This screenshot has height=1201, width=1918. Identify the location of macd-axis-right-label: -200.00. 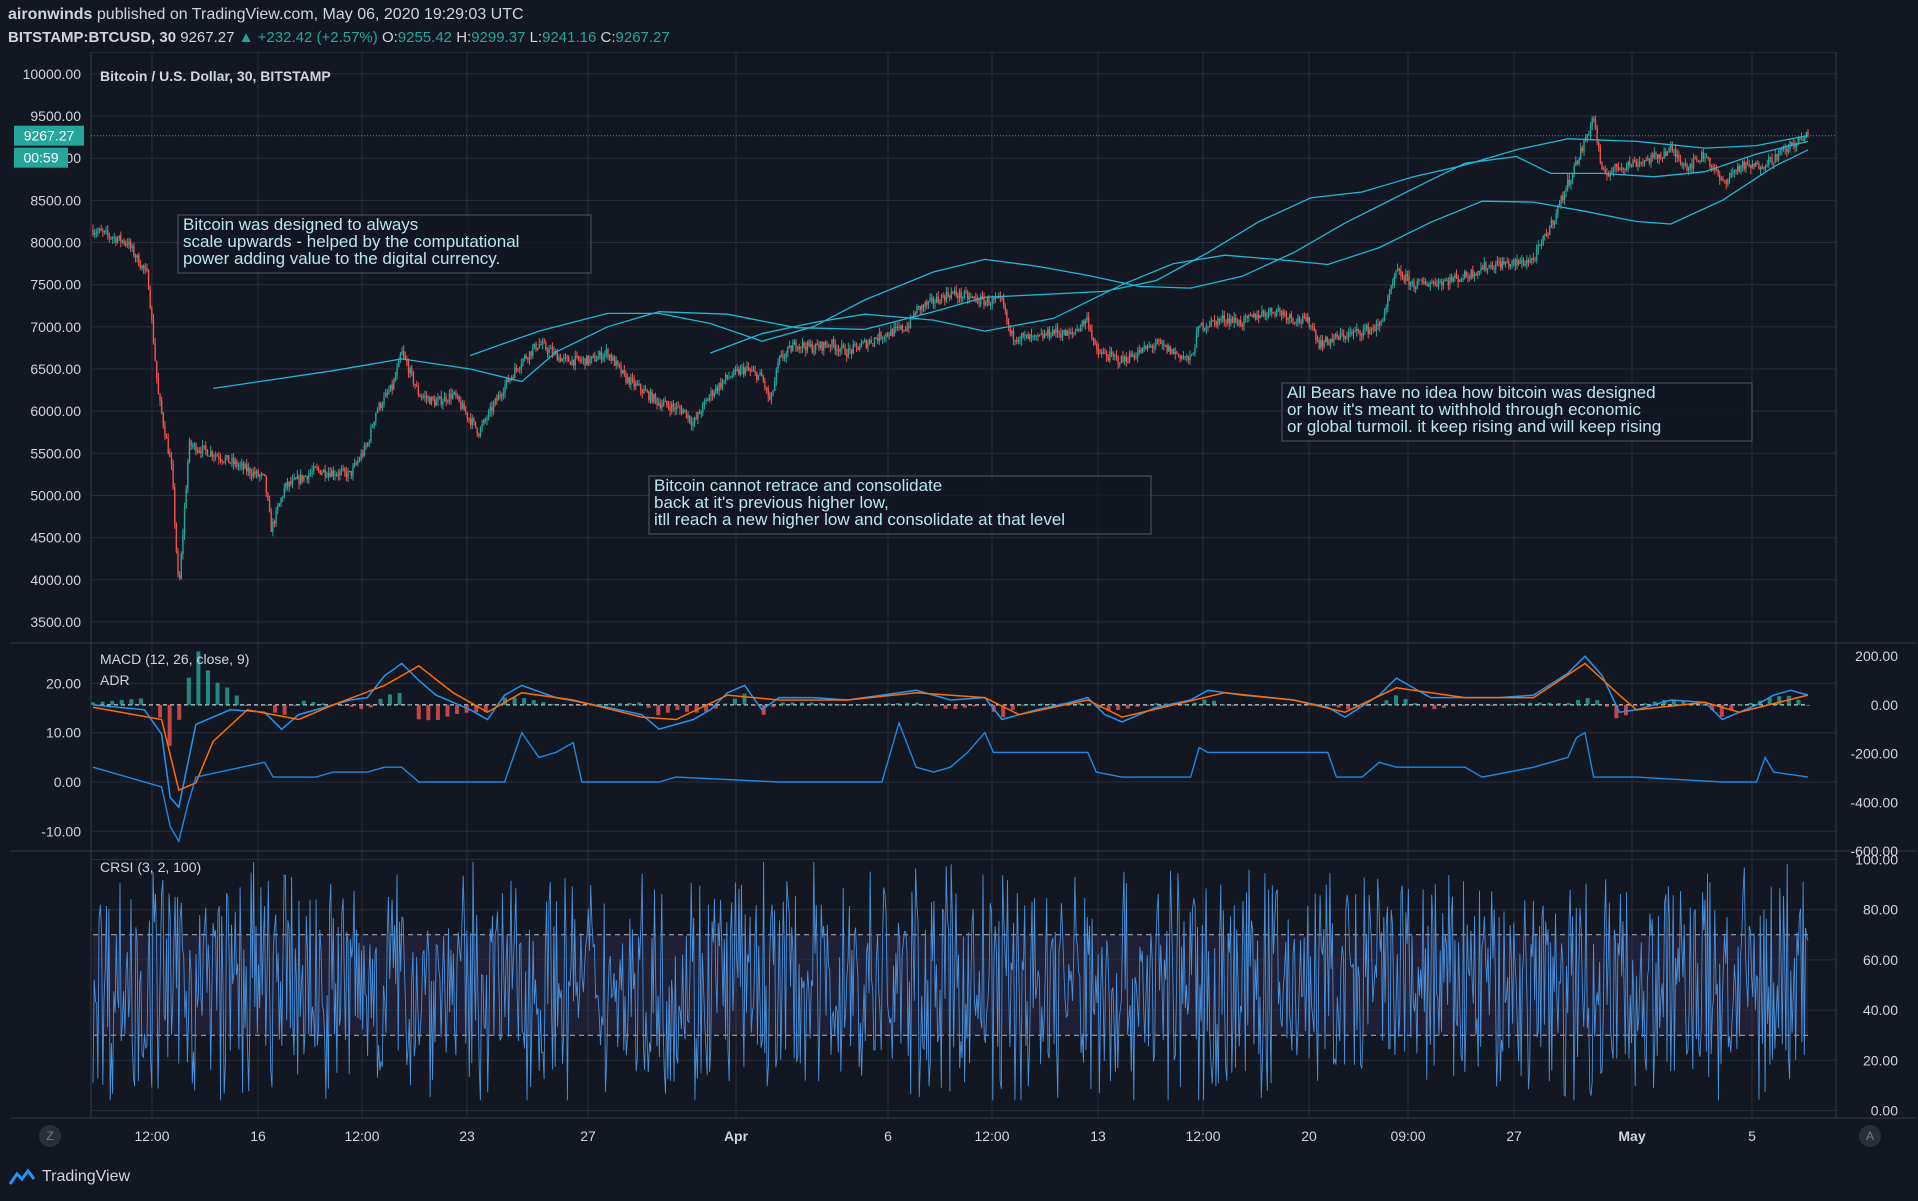
(1875, 754).